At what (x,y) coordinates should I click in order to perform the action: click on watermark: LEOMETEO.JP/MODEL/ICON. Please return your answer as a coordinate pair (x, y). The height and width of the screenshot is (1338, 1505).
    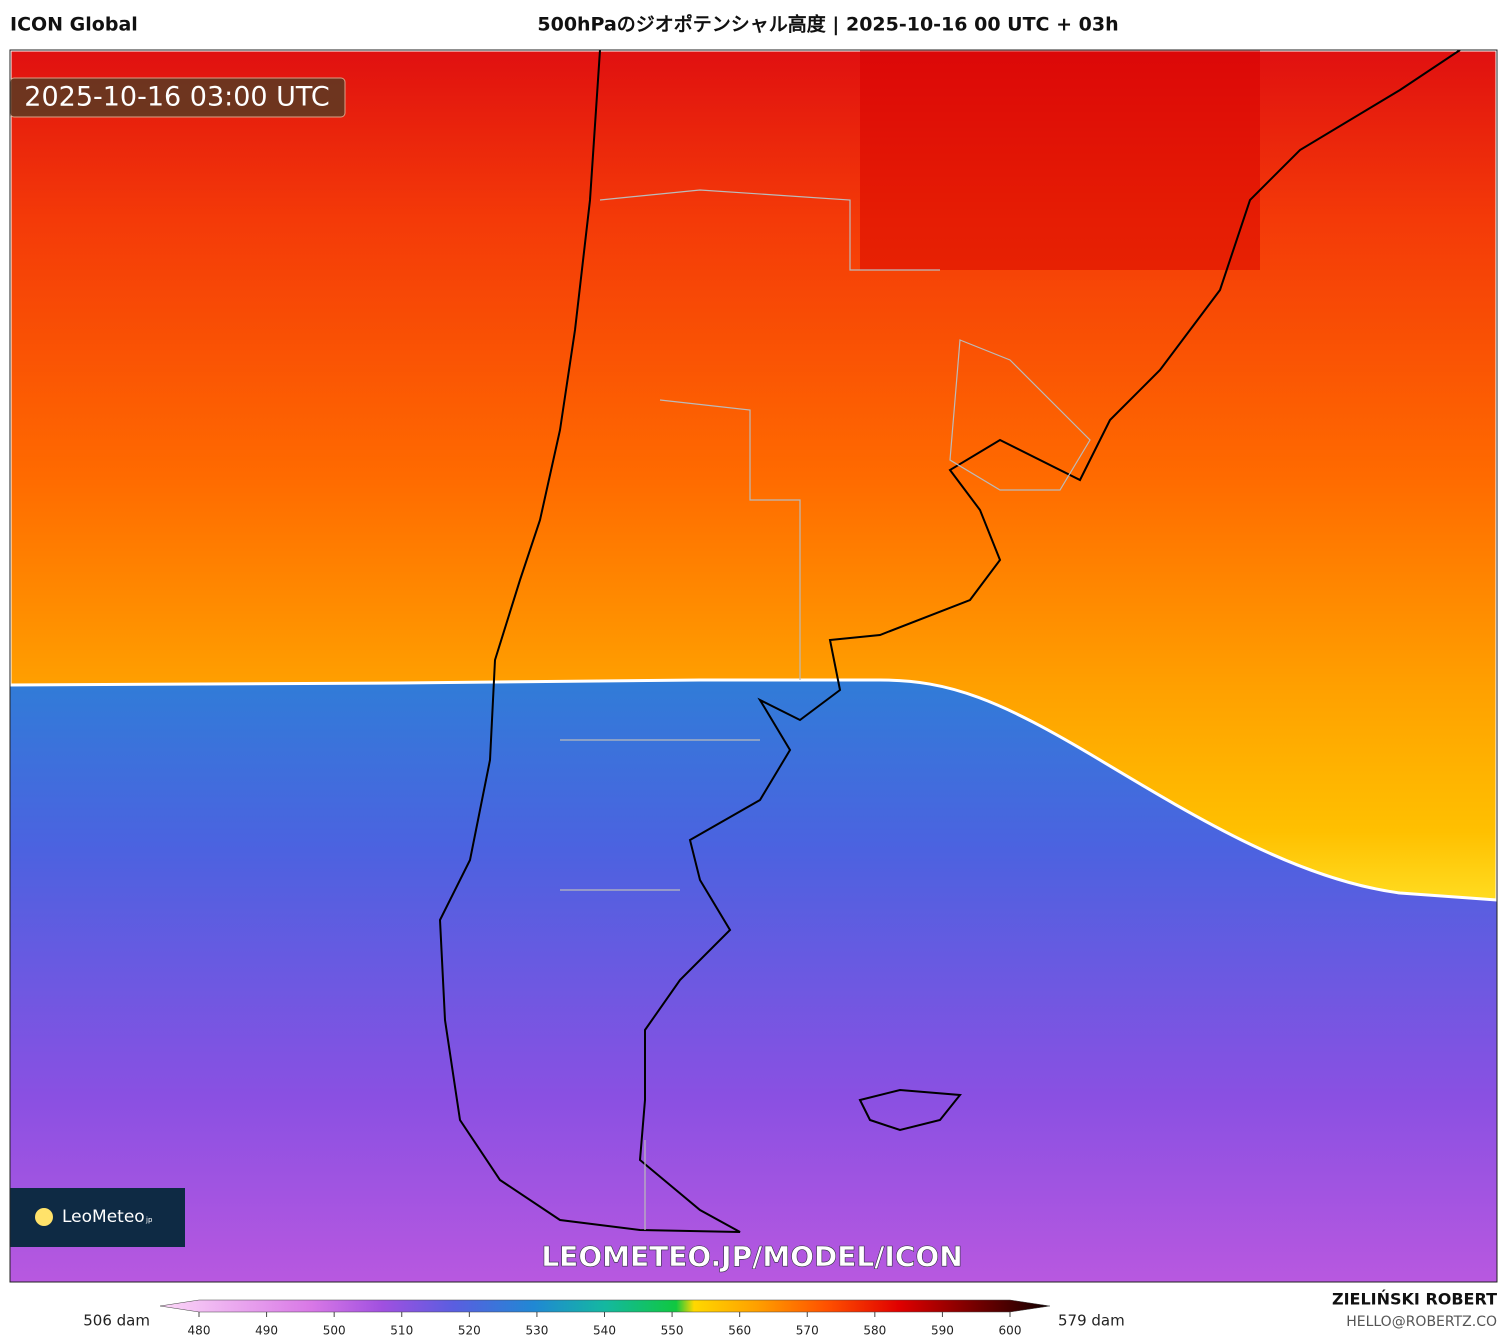
    Looking at the image, I should click on (751, 1256).